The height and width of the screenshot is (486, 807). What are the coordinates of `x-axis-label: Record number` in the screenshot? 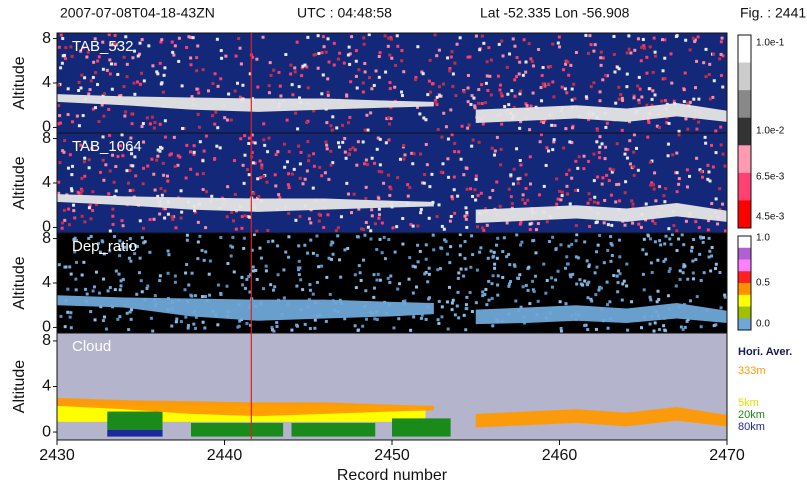 It's located at (392, 475).